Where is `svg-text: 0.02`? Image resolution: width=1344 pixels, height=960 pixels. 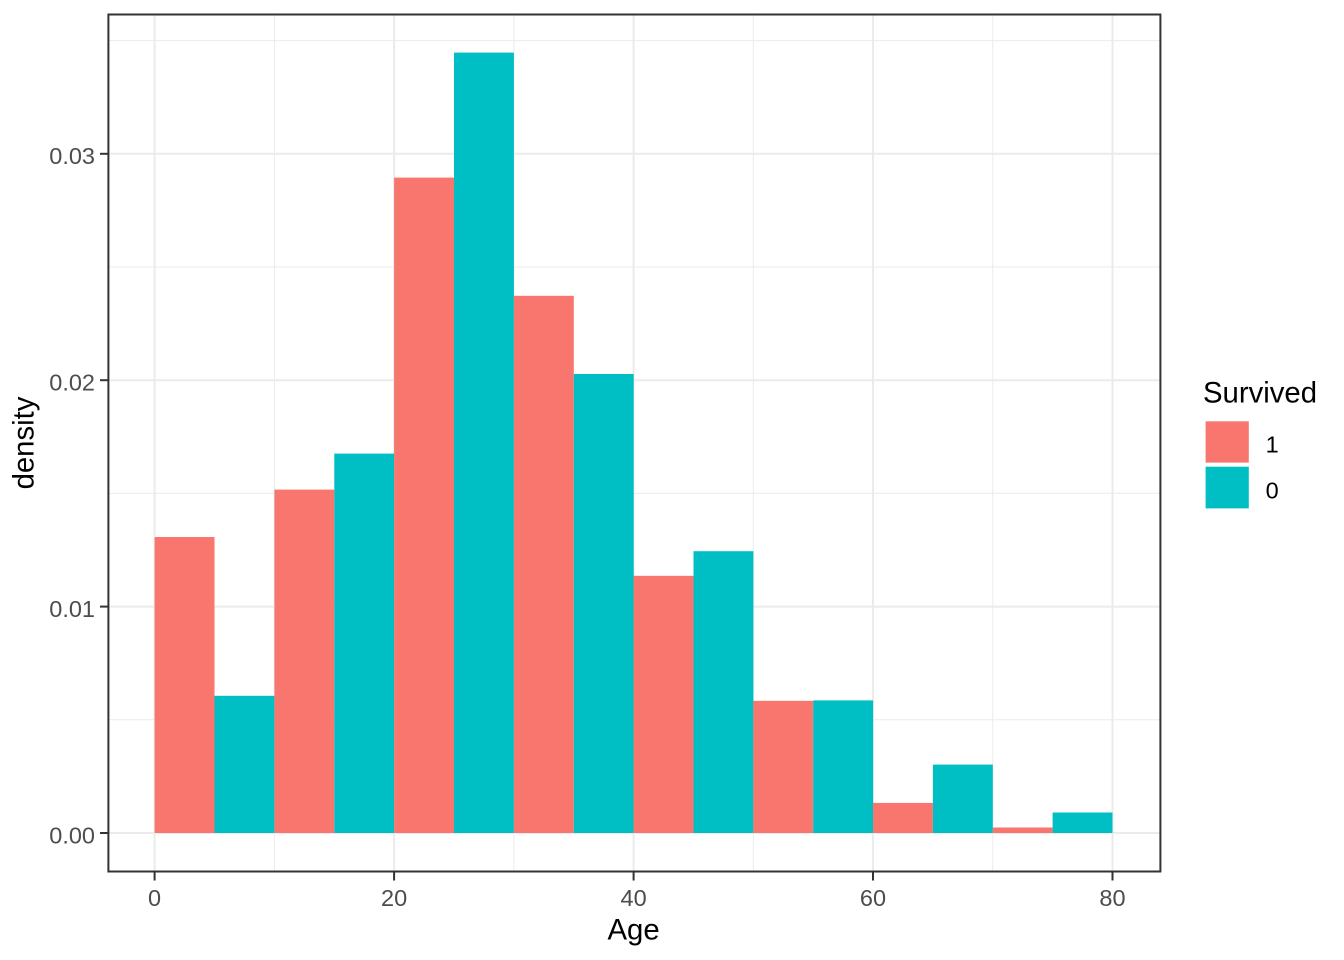
svg-text: 0.02 is located at coordinates (72, 383).